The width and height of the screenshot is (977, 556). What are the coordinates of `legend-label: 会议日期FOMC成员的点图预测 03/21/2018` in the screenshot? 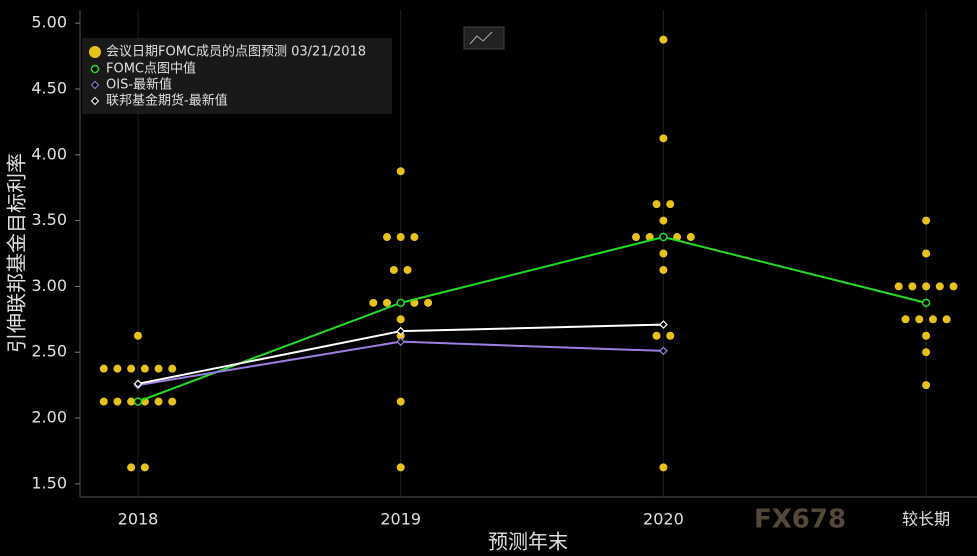 It's located at (236, 52).